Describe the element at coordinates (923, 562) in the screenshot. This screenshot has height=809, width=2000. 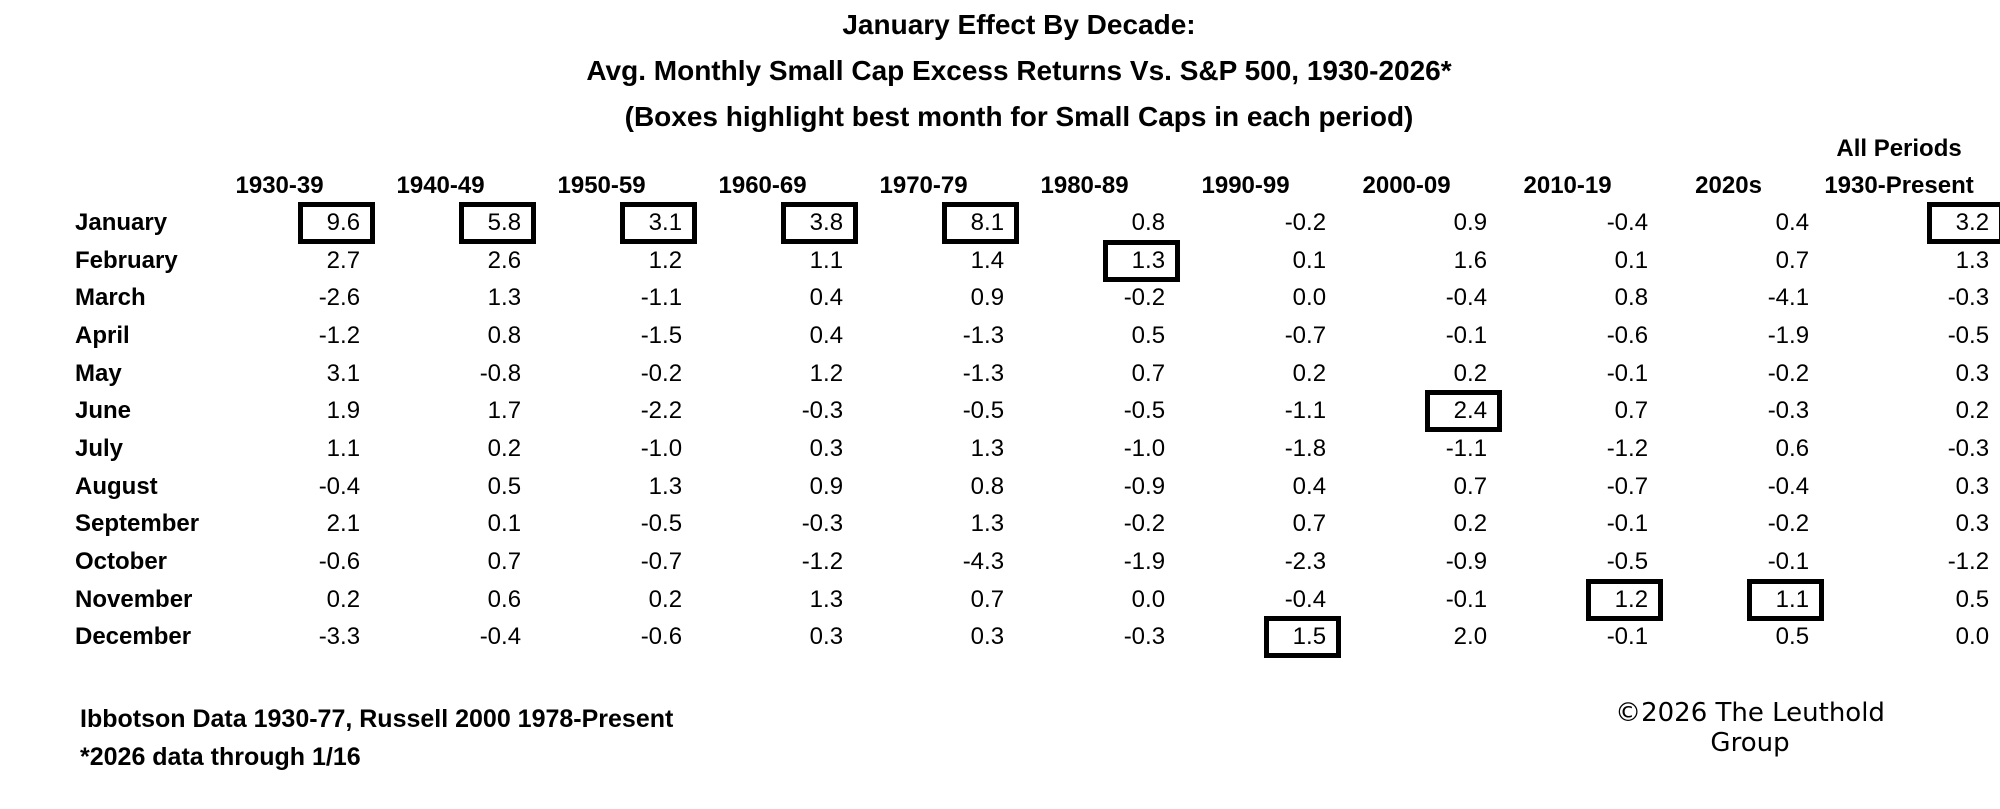
I see `value-cell: -4.3` at that location.